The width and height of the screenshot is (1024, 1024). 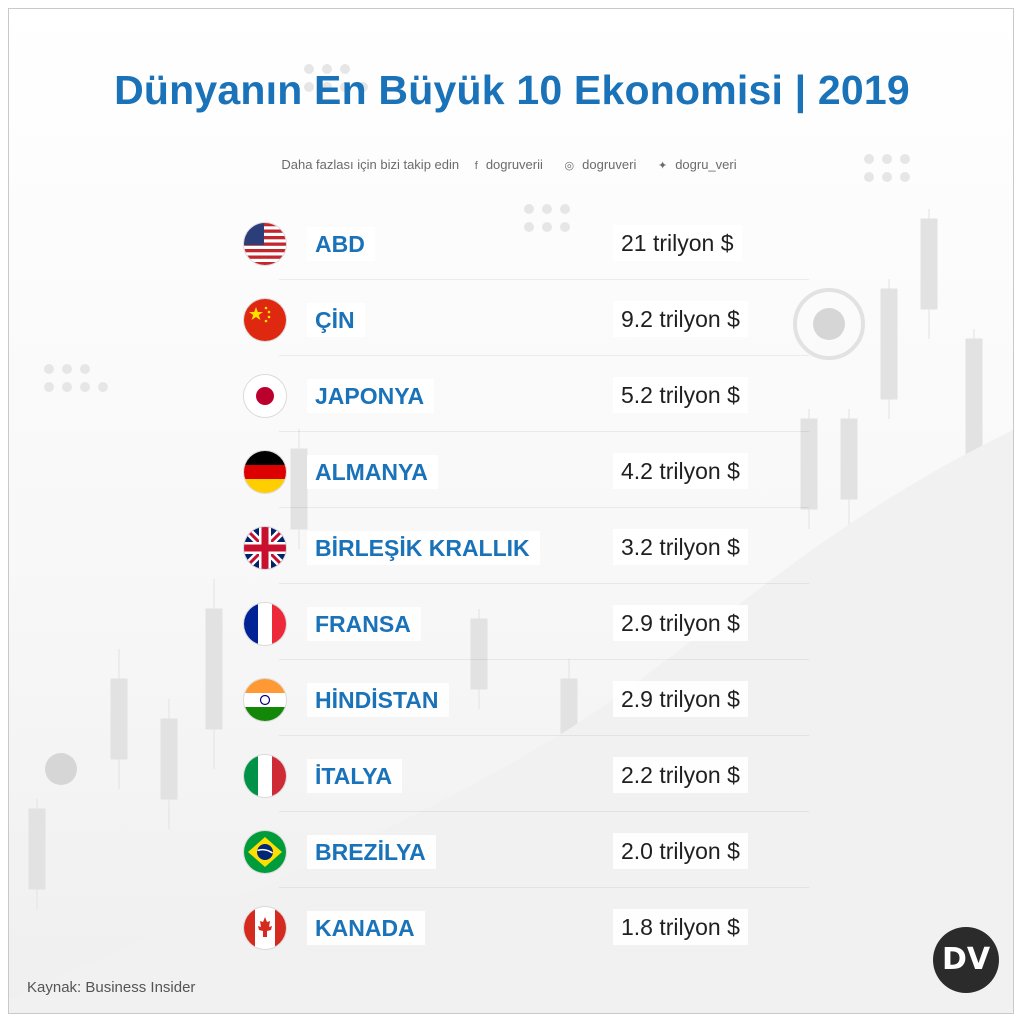 I want to click on dv-logo: DV, so click(x=966, y=960).